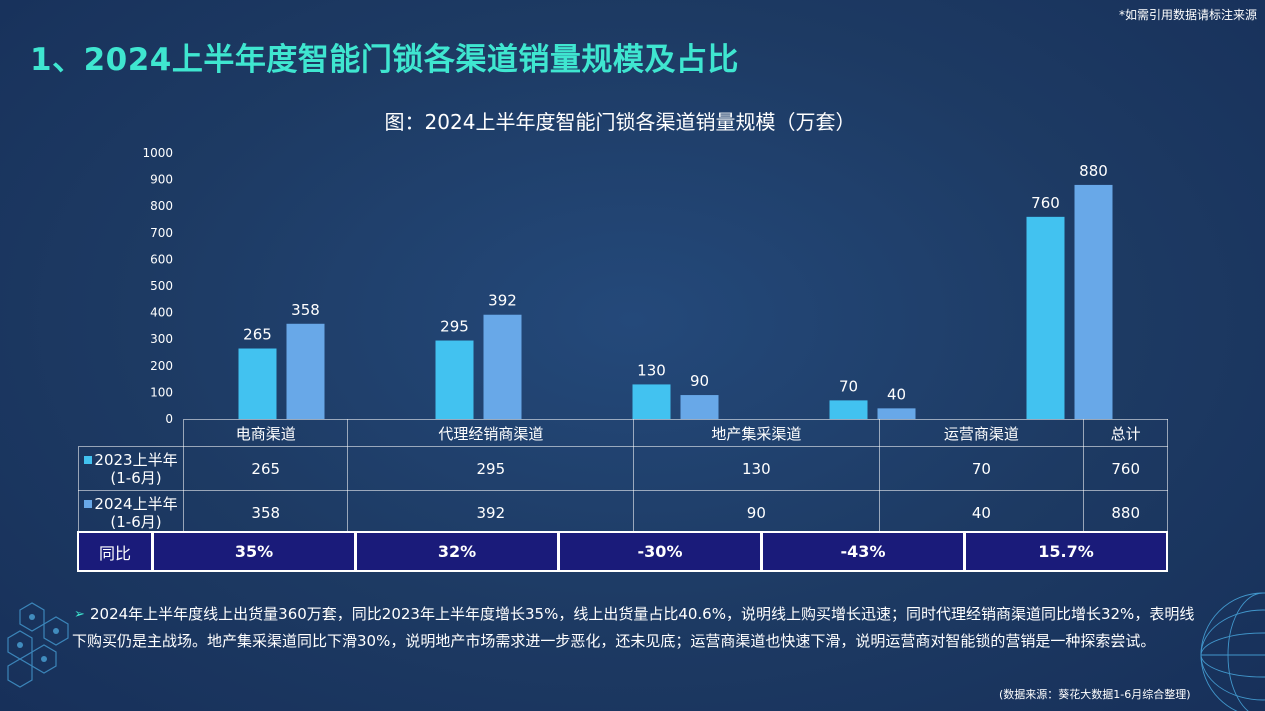 Image resolution: width=1265 pixels, height=711 pixels. I want to click on series-label-2024: 2024上半年 (1-6月), so click(131, 512).